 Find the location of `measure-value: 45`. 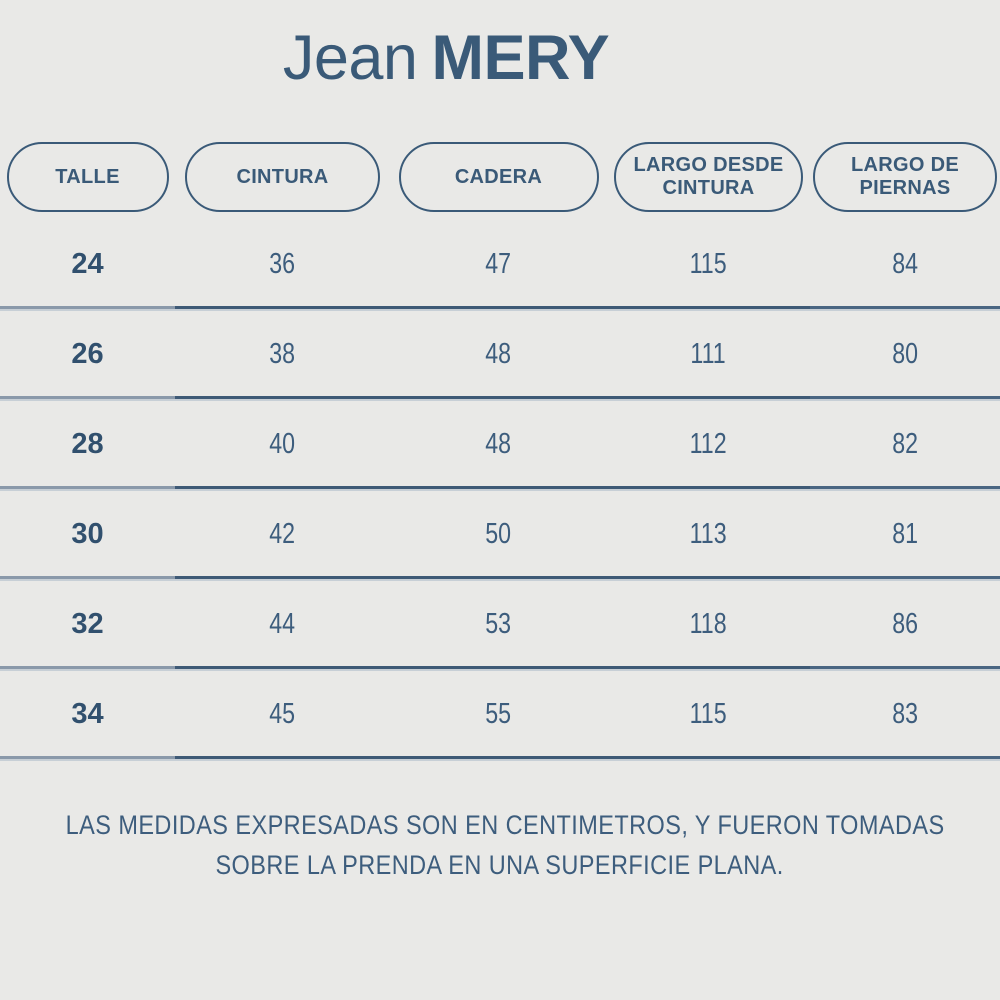

measure-value: 45 is located at coordinates (282, 713).